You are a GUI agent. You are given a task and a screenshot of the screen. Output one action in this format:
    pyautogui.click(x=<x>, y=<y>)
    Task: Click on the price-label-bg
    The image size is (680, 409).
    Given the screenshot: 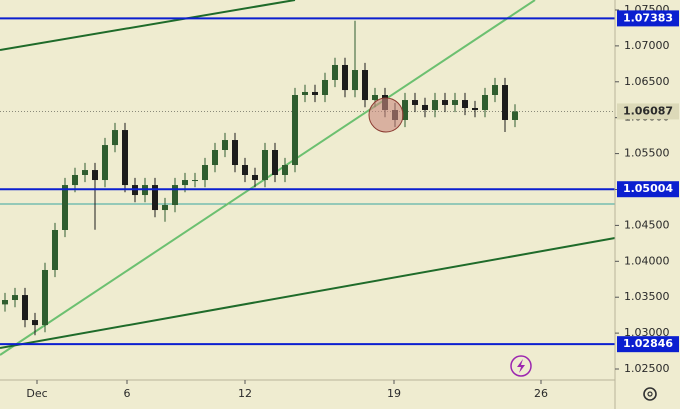 What is the action you would take?
    pyautogui.click(x=648, y=111)
    